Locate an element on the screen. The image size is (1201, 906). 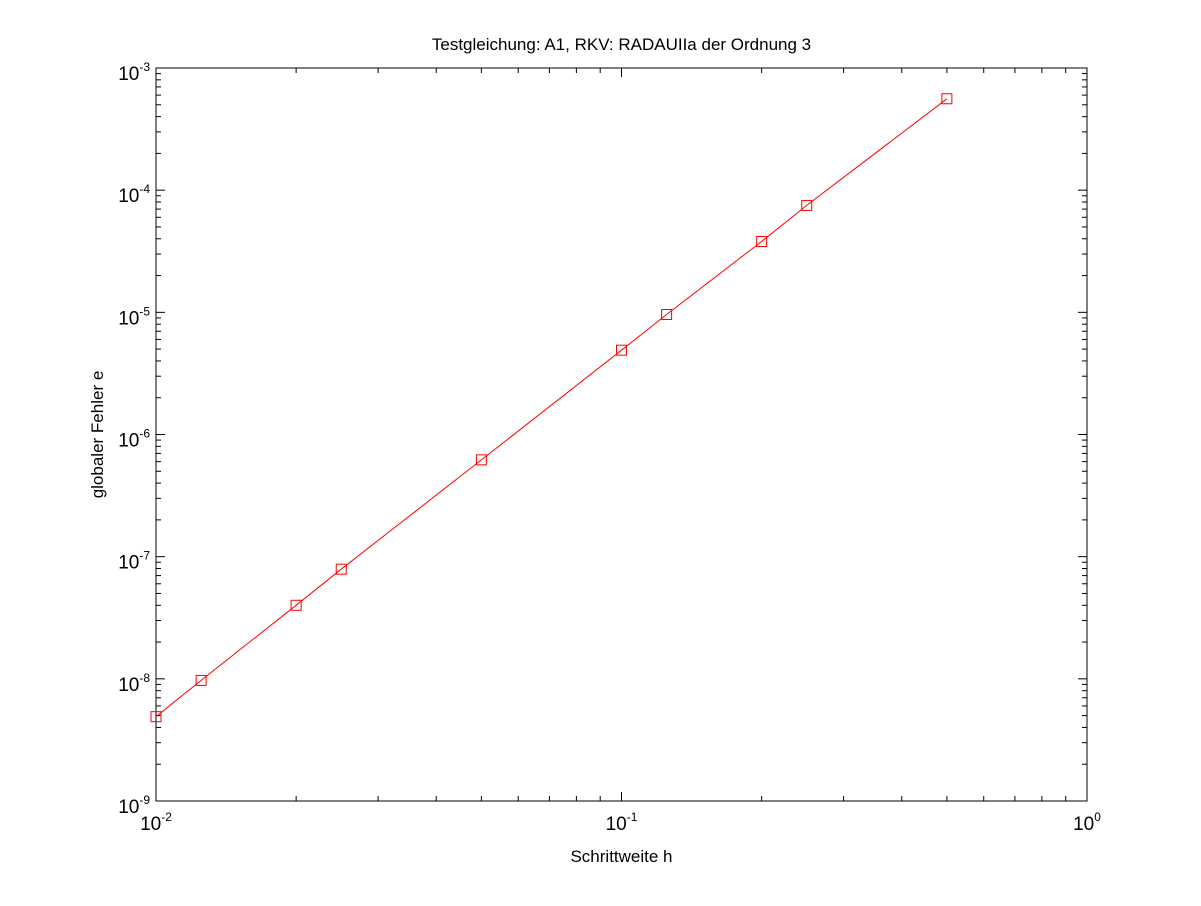
y-tick-label: 10⁻⁵ is located at coordinates (134, 316).